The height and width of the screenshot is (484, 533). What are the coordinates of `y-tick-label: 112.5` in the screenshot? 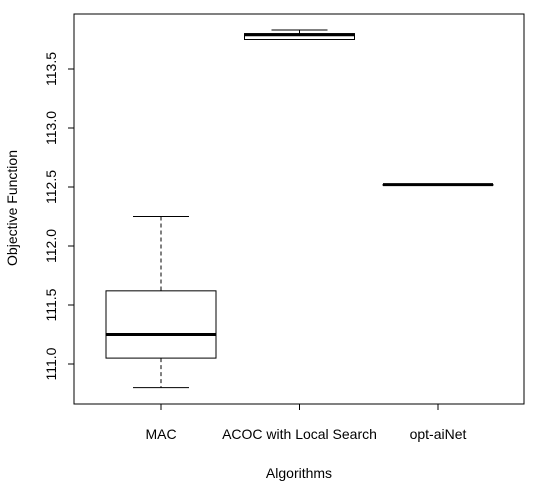 It's located at (51, 187).